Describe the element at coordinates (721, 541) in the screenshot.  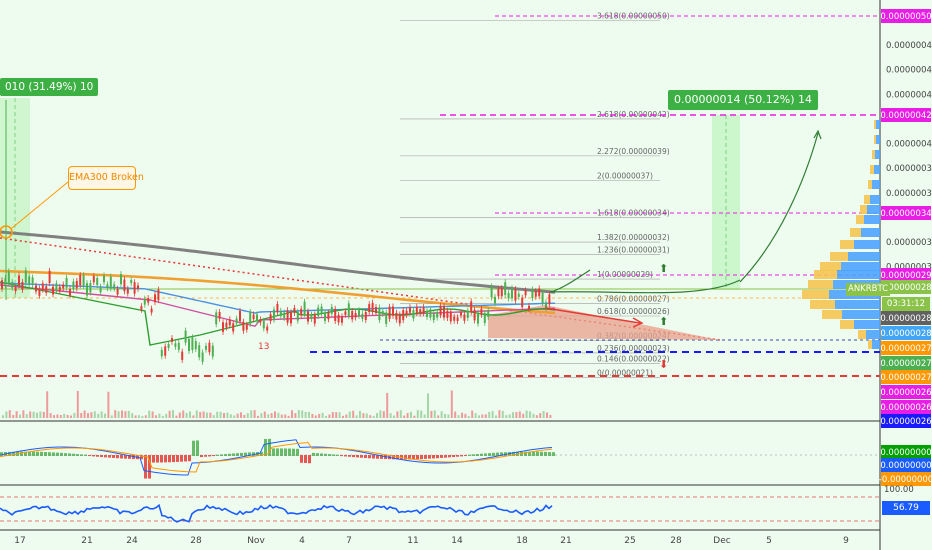
I see `time-tick-label: Dec` at that location.